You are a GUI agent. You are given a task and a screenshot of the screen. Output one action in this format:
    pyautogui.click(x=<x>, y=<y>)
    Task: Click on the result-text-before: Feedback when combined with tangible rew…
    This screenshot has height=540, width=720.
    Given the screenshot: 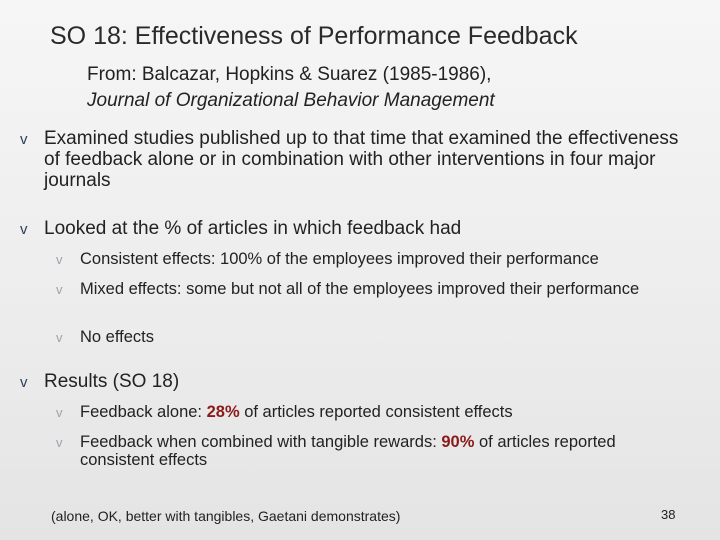 What is the action you would take?
    pyautogui.click(x=261, y=442)
    